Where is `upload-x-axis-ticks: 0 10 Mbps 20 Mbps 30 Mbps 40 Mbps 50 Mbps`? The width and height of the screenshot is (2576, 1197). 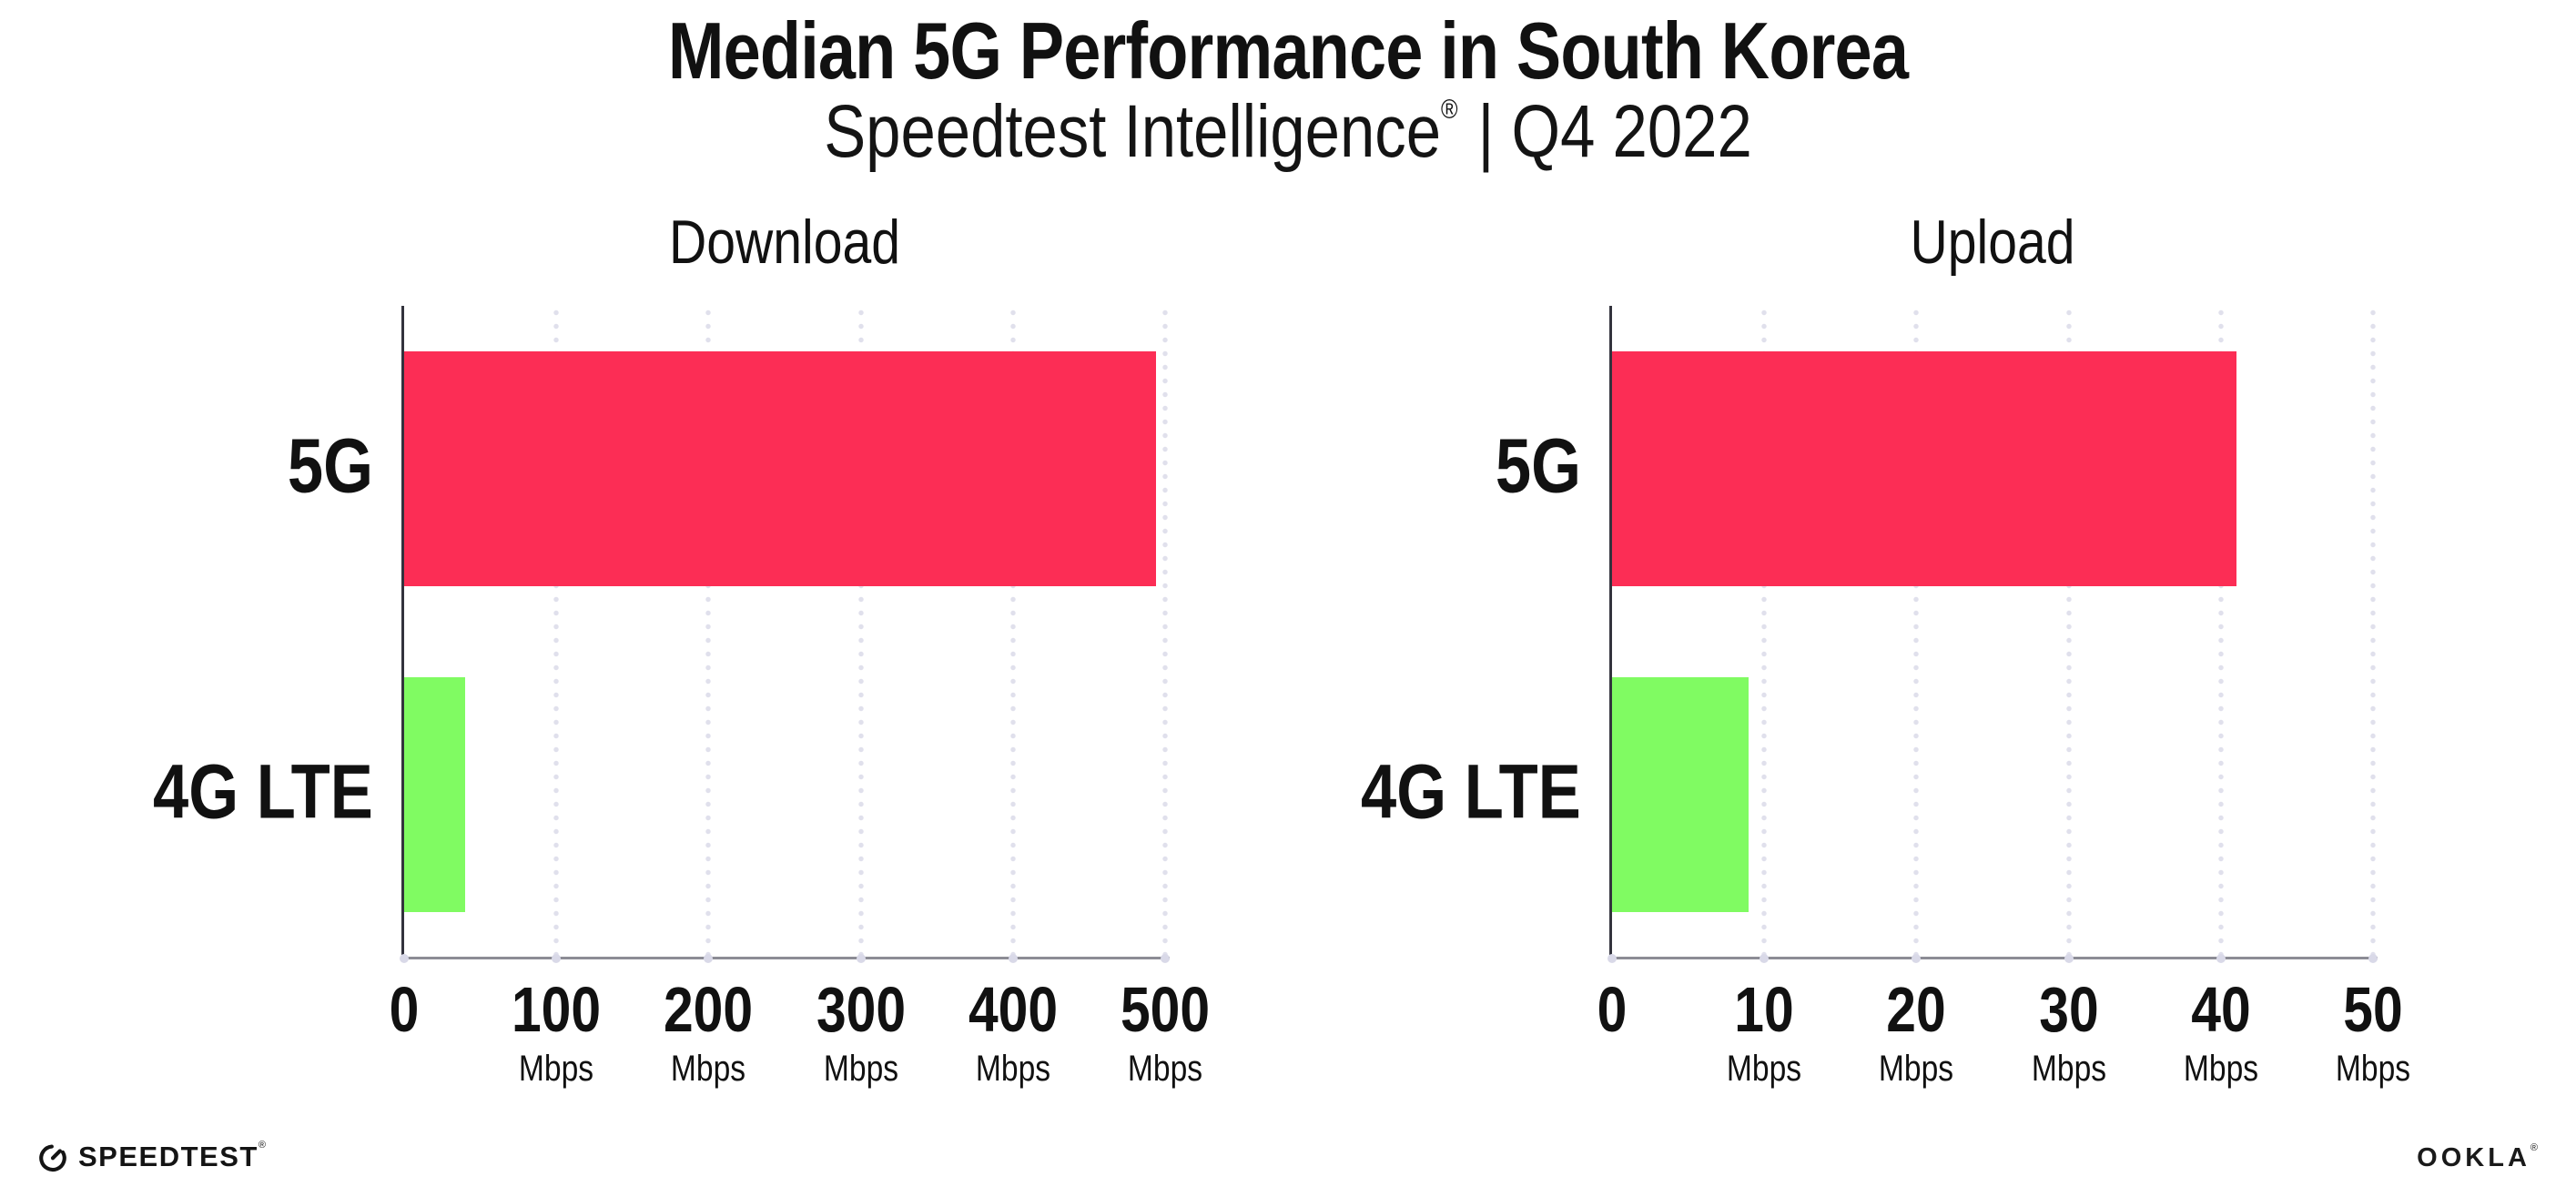
upload-x-axis-ticks: 0 10 Mbps 20 Mbps 30 Mbps 40 Mbps 50 Mbps is located at coordinates (2003, 1030).